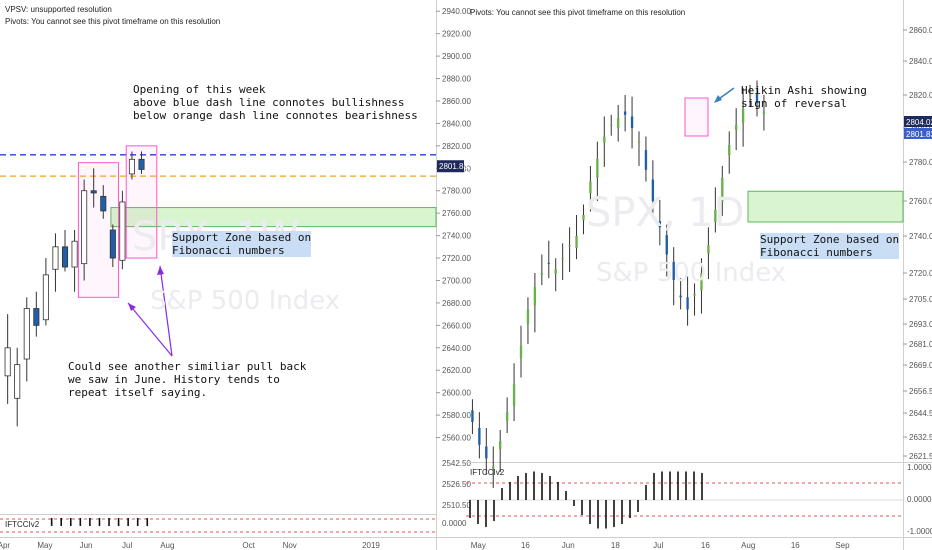  What do you see at coordinates (86, 545) in the screenshot?
I see `left-xtick-2: Jun` at bounding box center [86, 545].